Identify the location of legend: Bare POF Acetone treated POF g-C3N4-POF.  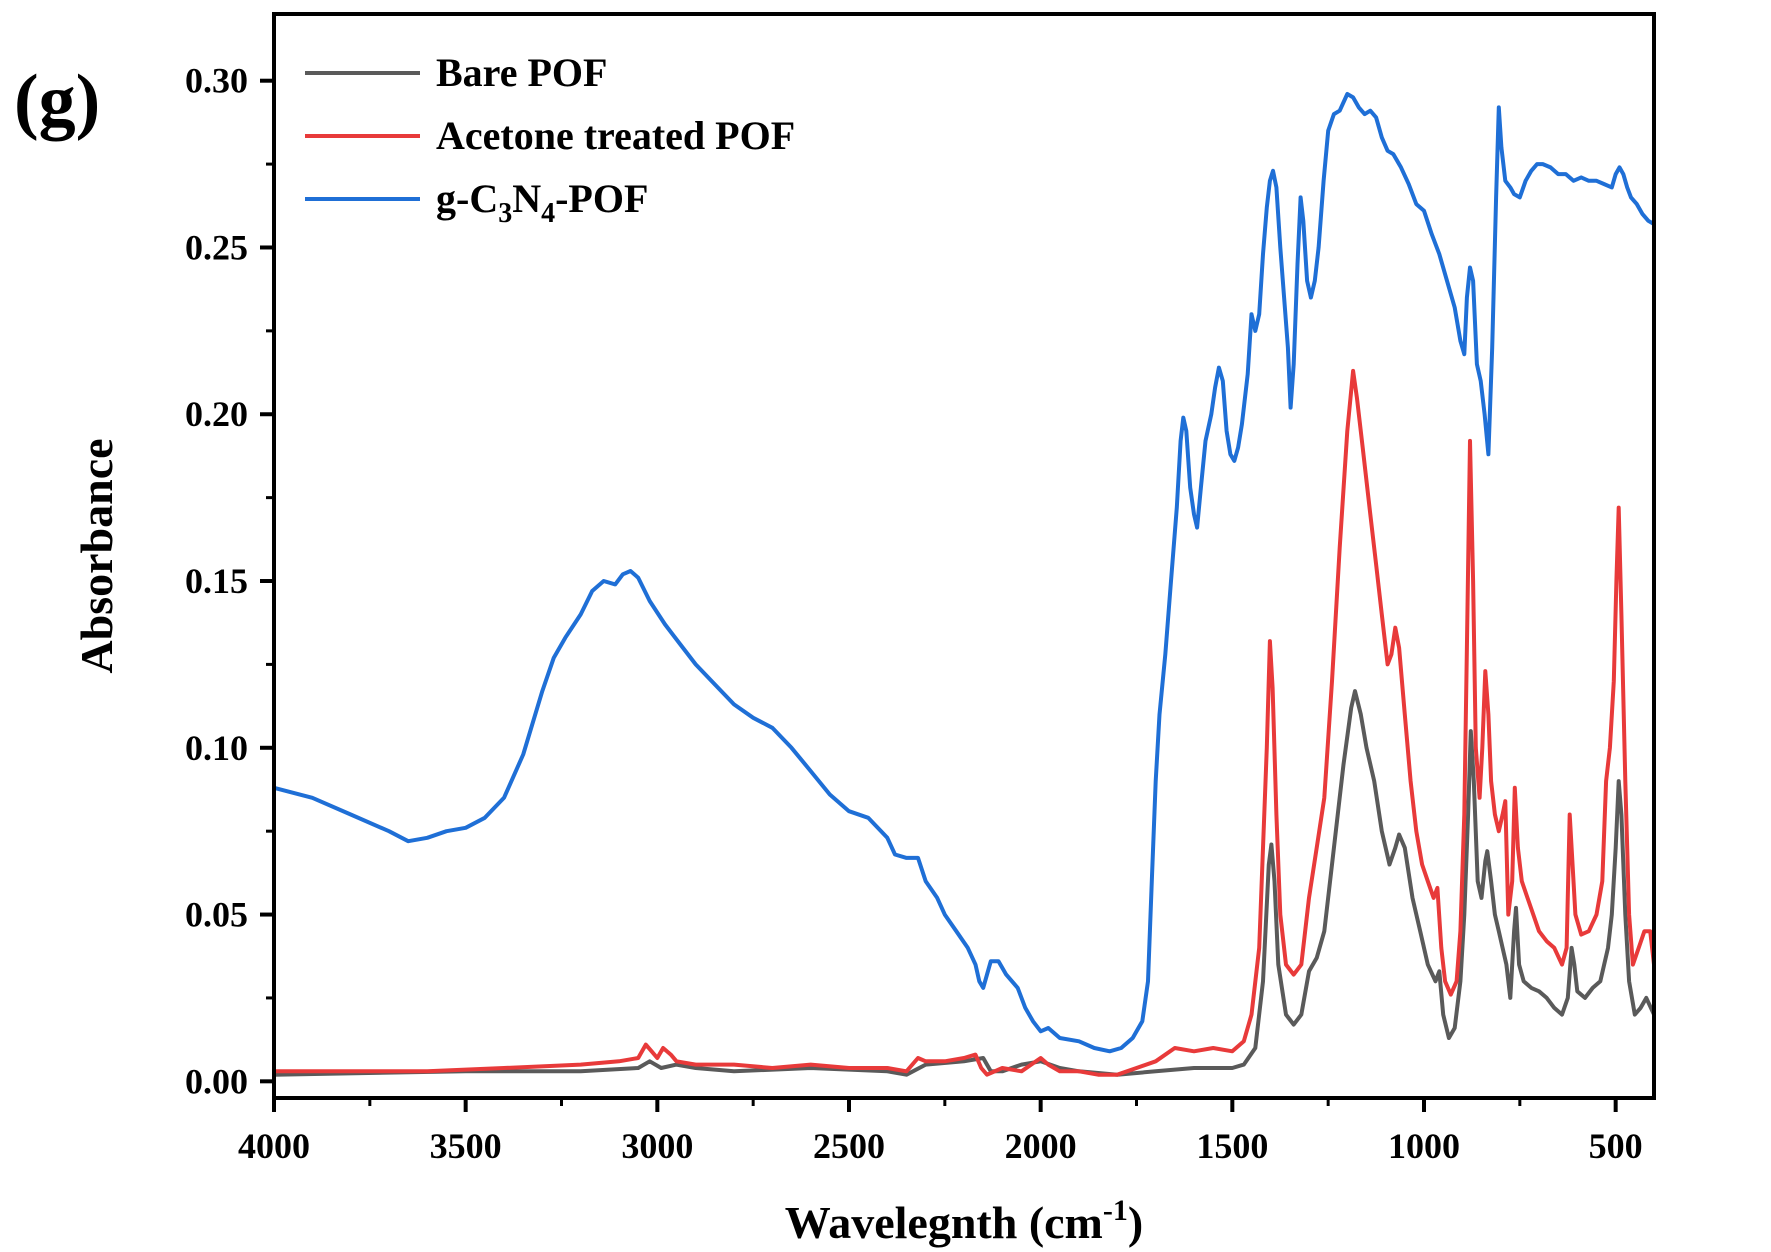
(550, 139).